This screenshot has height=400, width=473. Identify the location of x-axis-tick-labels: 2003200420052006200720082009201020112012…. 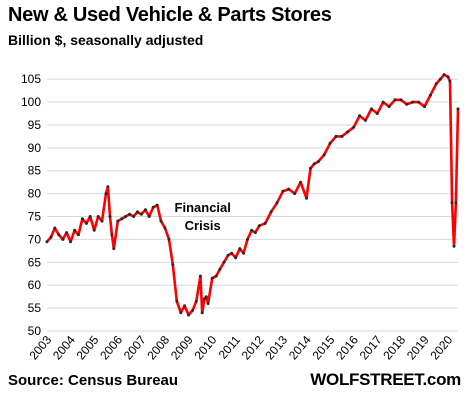
(240, 348).